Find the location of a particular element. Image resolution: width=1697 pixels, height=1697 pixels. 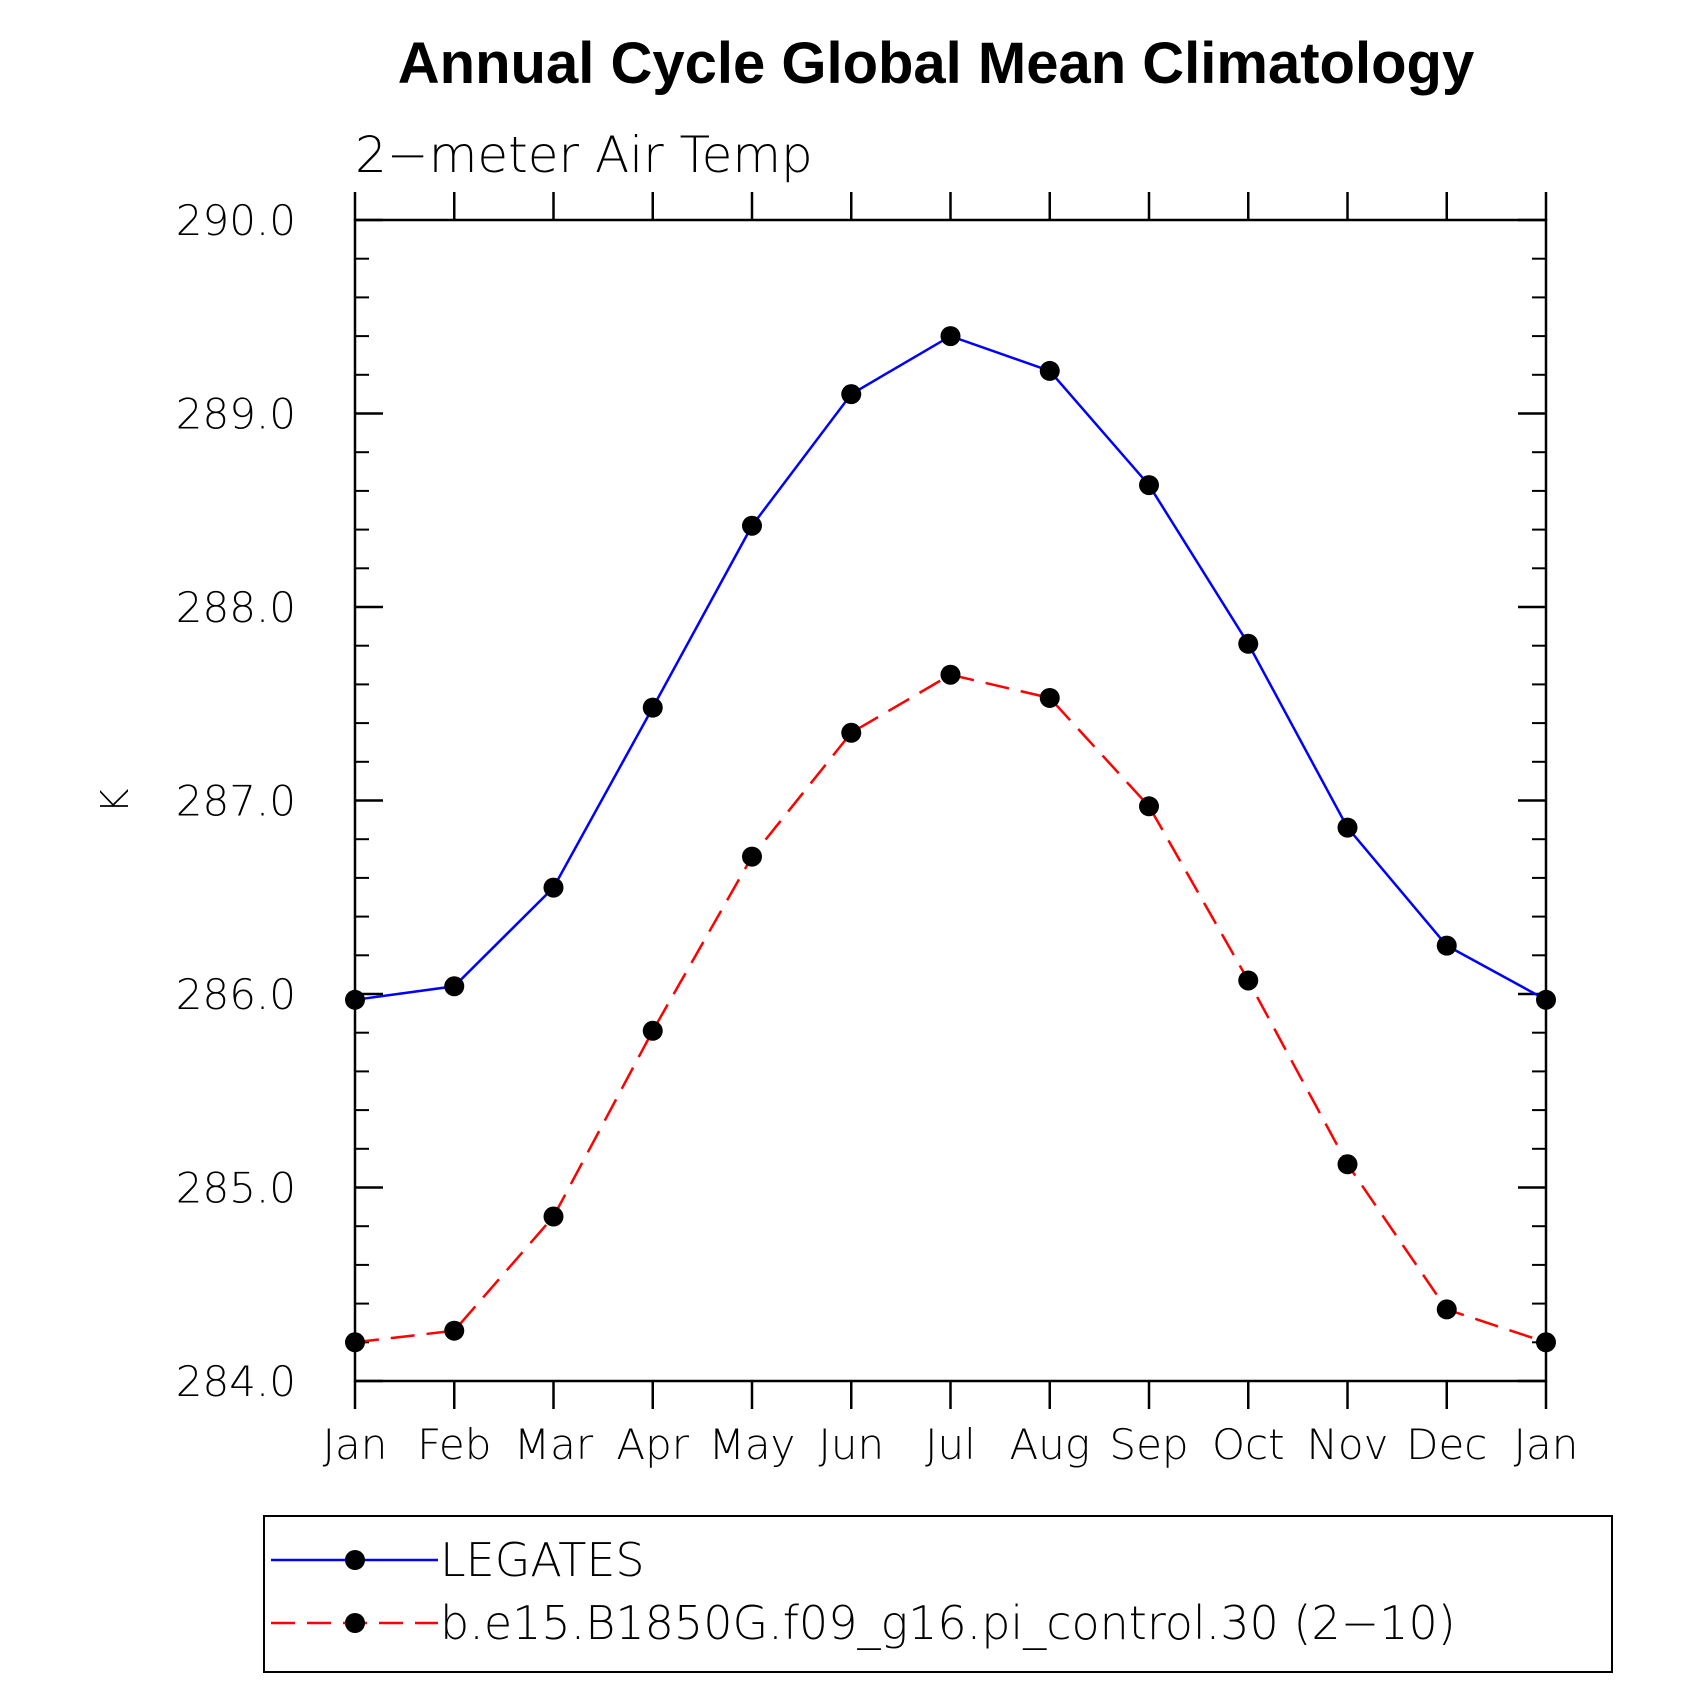

y-tick-label: 289.0 is located at coordinates (236, 414).